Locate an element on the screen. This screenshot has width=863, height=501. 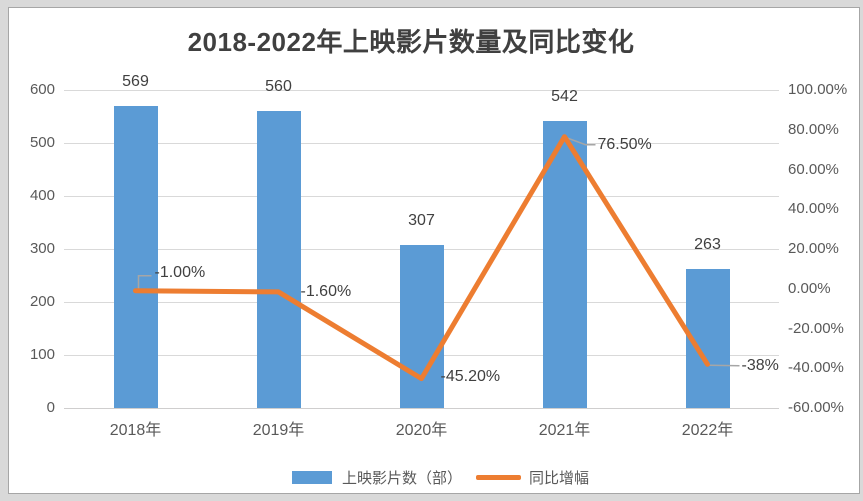
line-value-label: 76.50% is located at coordinates (624, 144).